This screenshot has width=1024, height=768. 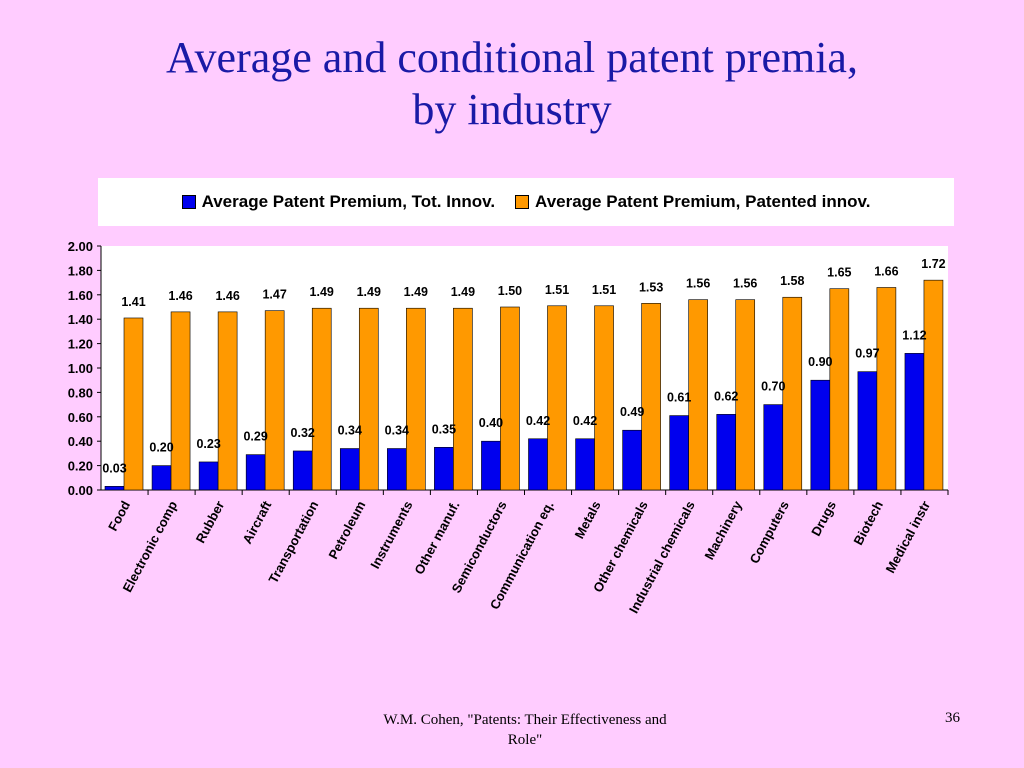 I want to click on y-tick-label: 1.60, so click(x=80, y=295).